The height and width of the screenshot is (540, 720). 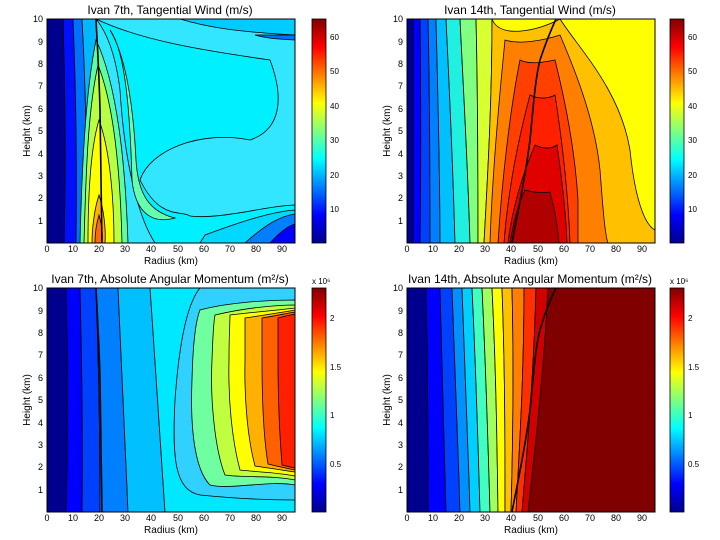 I want to click on y-tick-label: 10, so click(x=398, y=288).